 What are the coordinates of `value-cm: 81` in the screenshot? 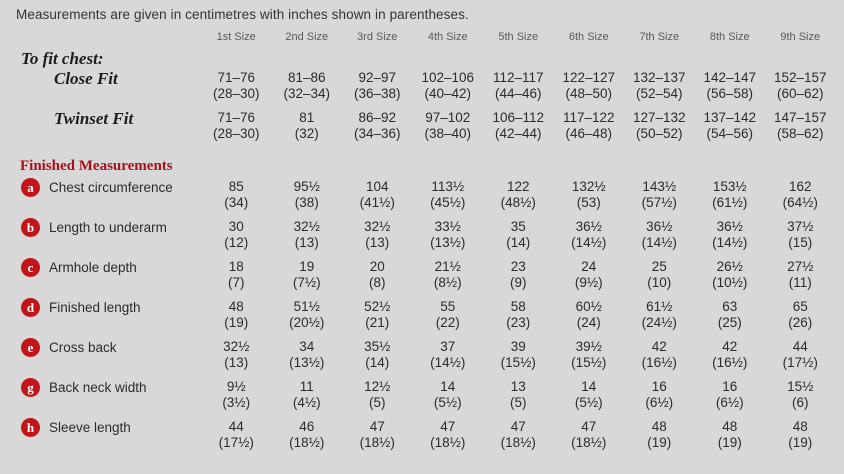 It's located at (307, 117).